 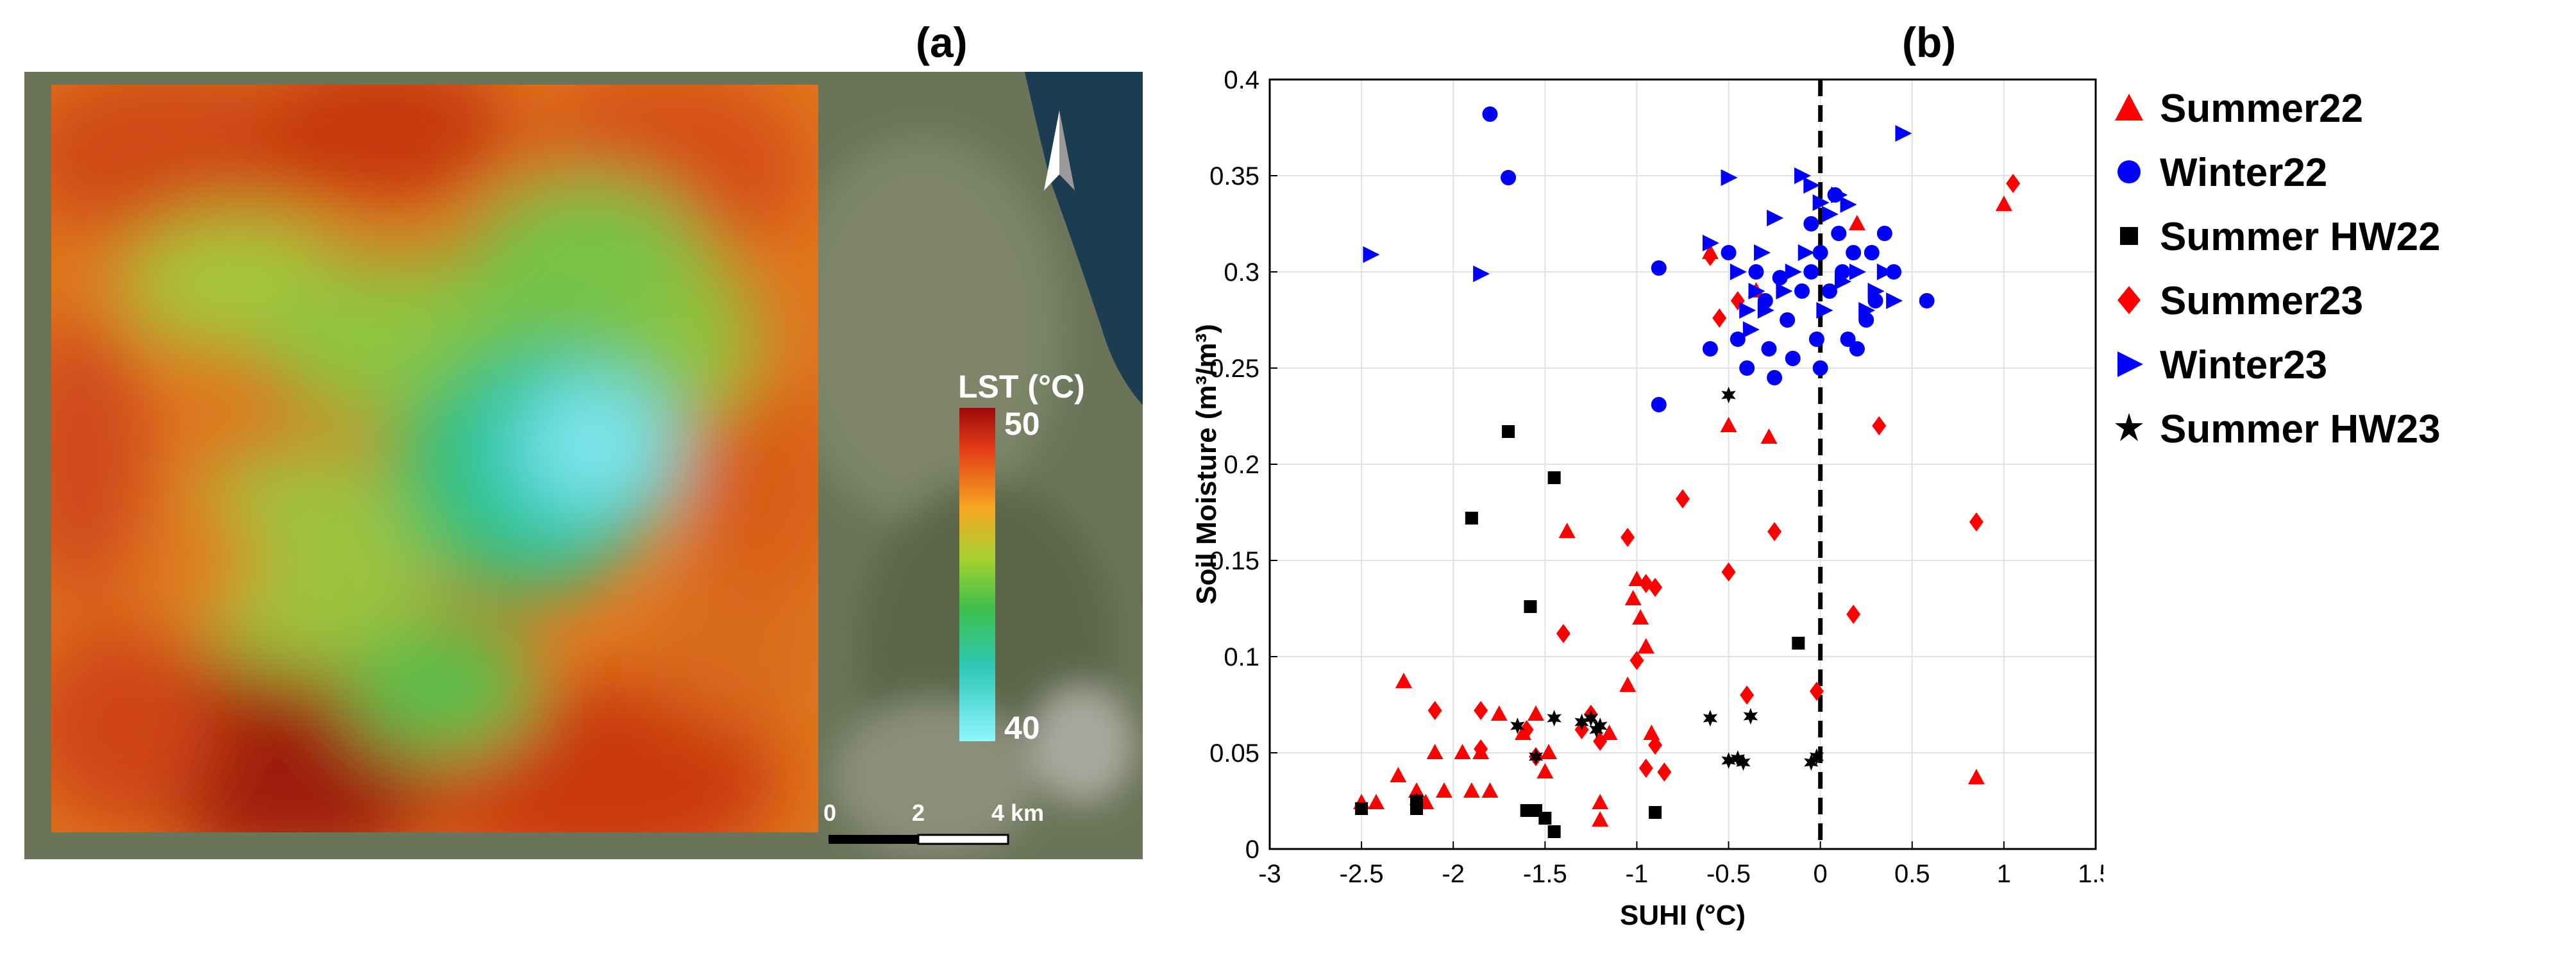 What do you see at coordinates (1234, 176) in the screenshot?
I see `y-tick-label: 0.35` at bounding box center [1234, 176].